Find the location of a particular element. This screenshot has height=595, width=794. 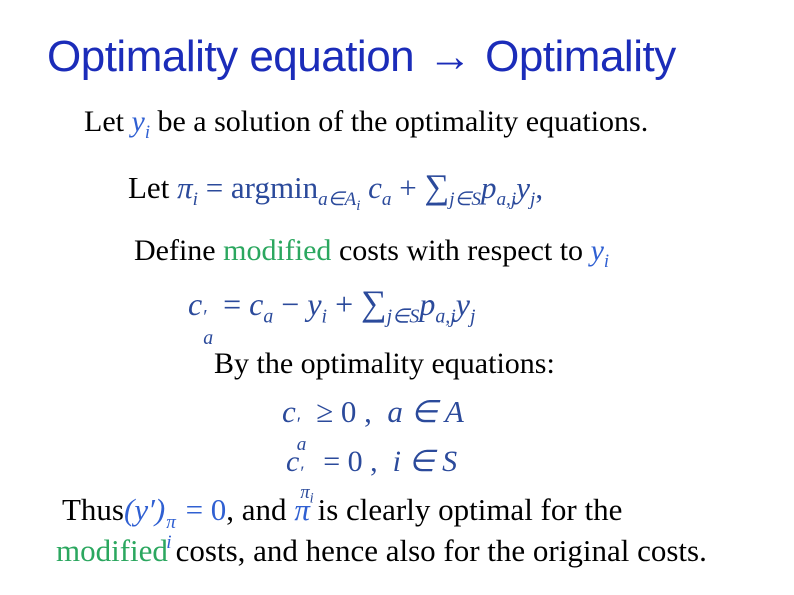

argmin-subscript-sub: i is located at coordinates (358, 206).